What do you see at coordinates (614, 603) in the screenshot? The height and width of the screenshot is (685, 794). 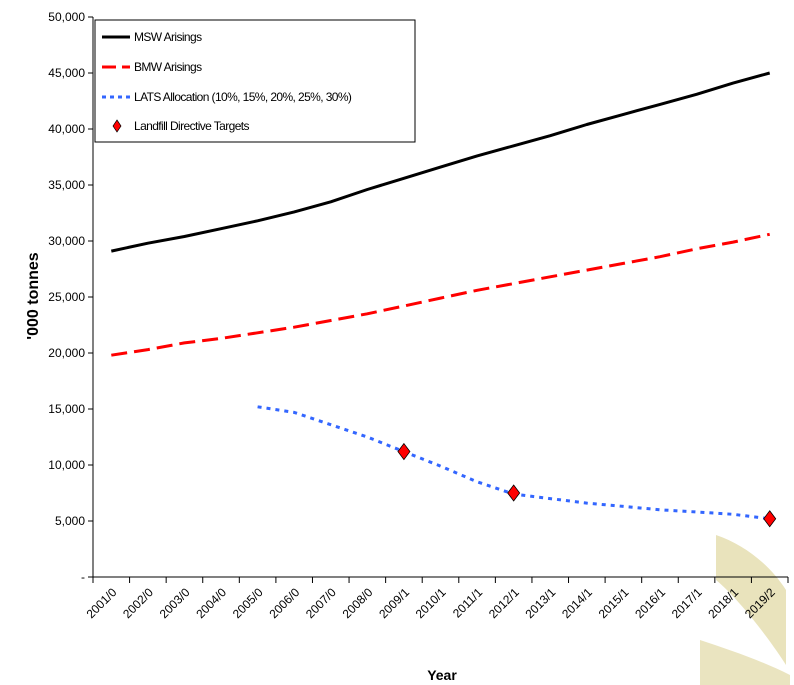 I see `x-tick-label: 2015/1` at bounding box center [614, 603].